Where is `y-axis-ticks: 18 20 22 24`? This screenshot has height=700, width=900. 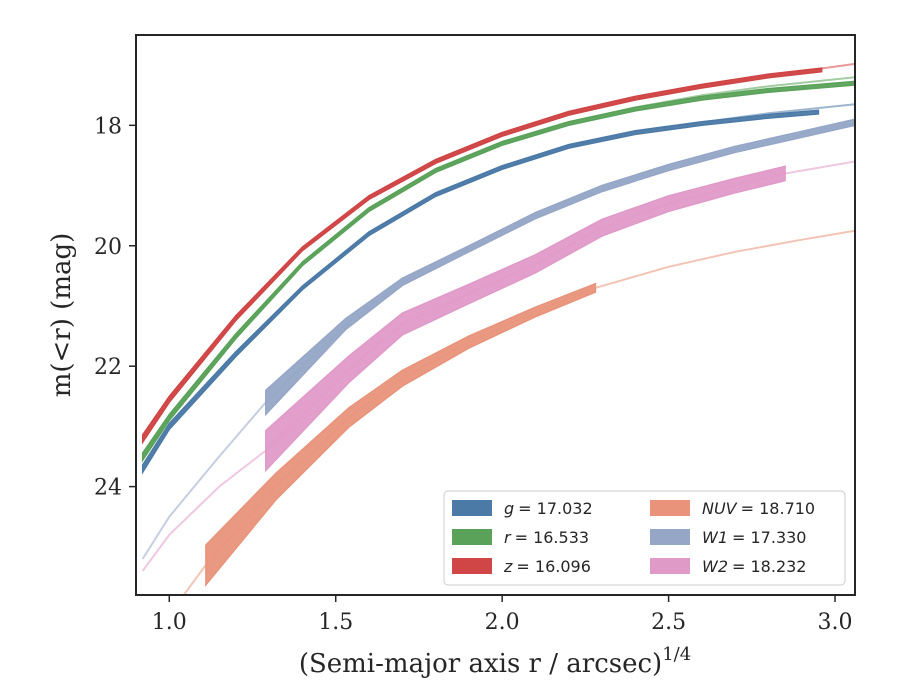 y-axis-ticks: 18 20 22 24 is located at coordinates (115, 307).